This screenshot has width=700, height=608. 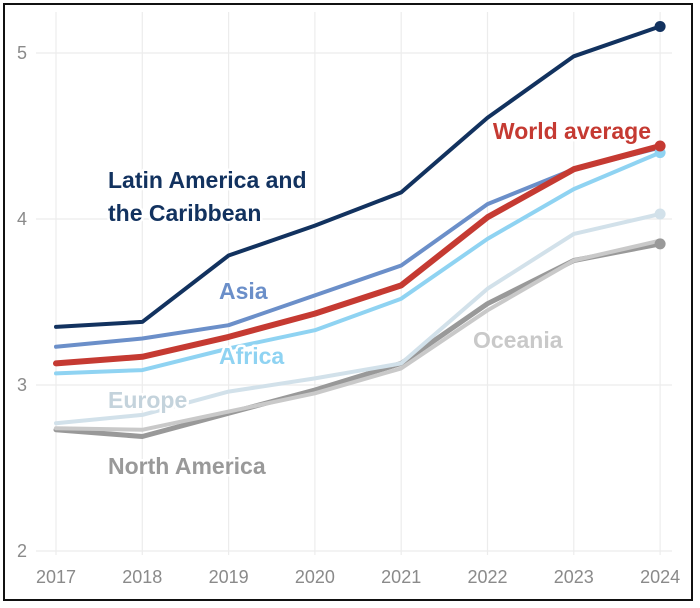 I want to click on x-tick-2018: 2018, so click(x=142, y=577).